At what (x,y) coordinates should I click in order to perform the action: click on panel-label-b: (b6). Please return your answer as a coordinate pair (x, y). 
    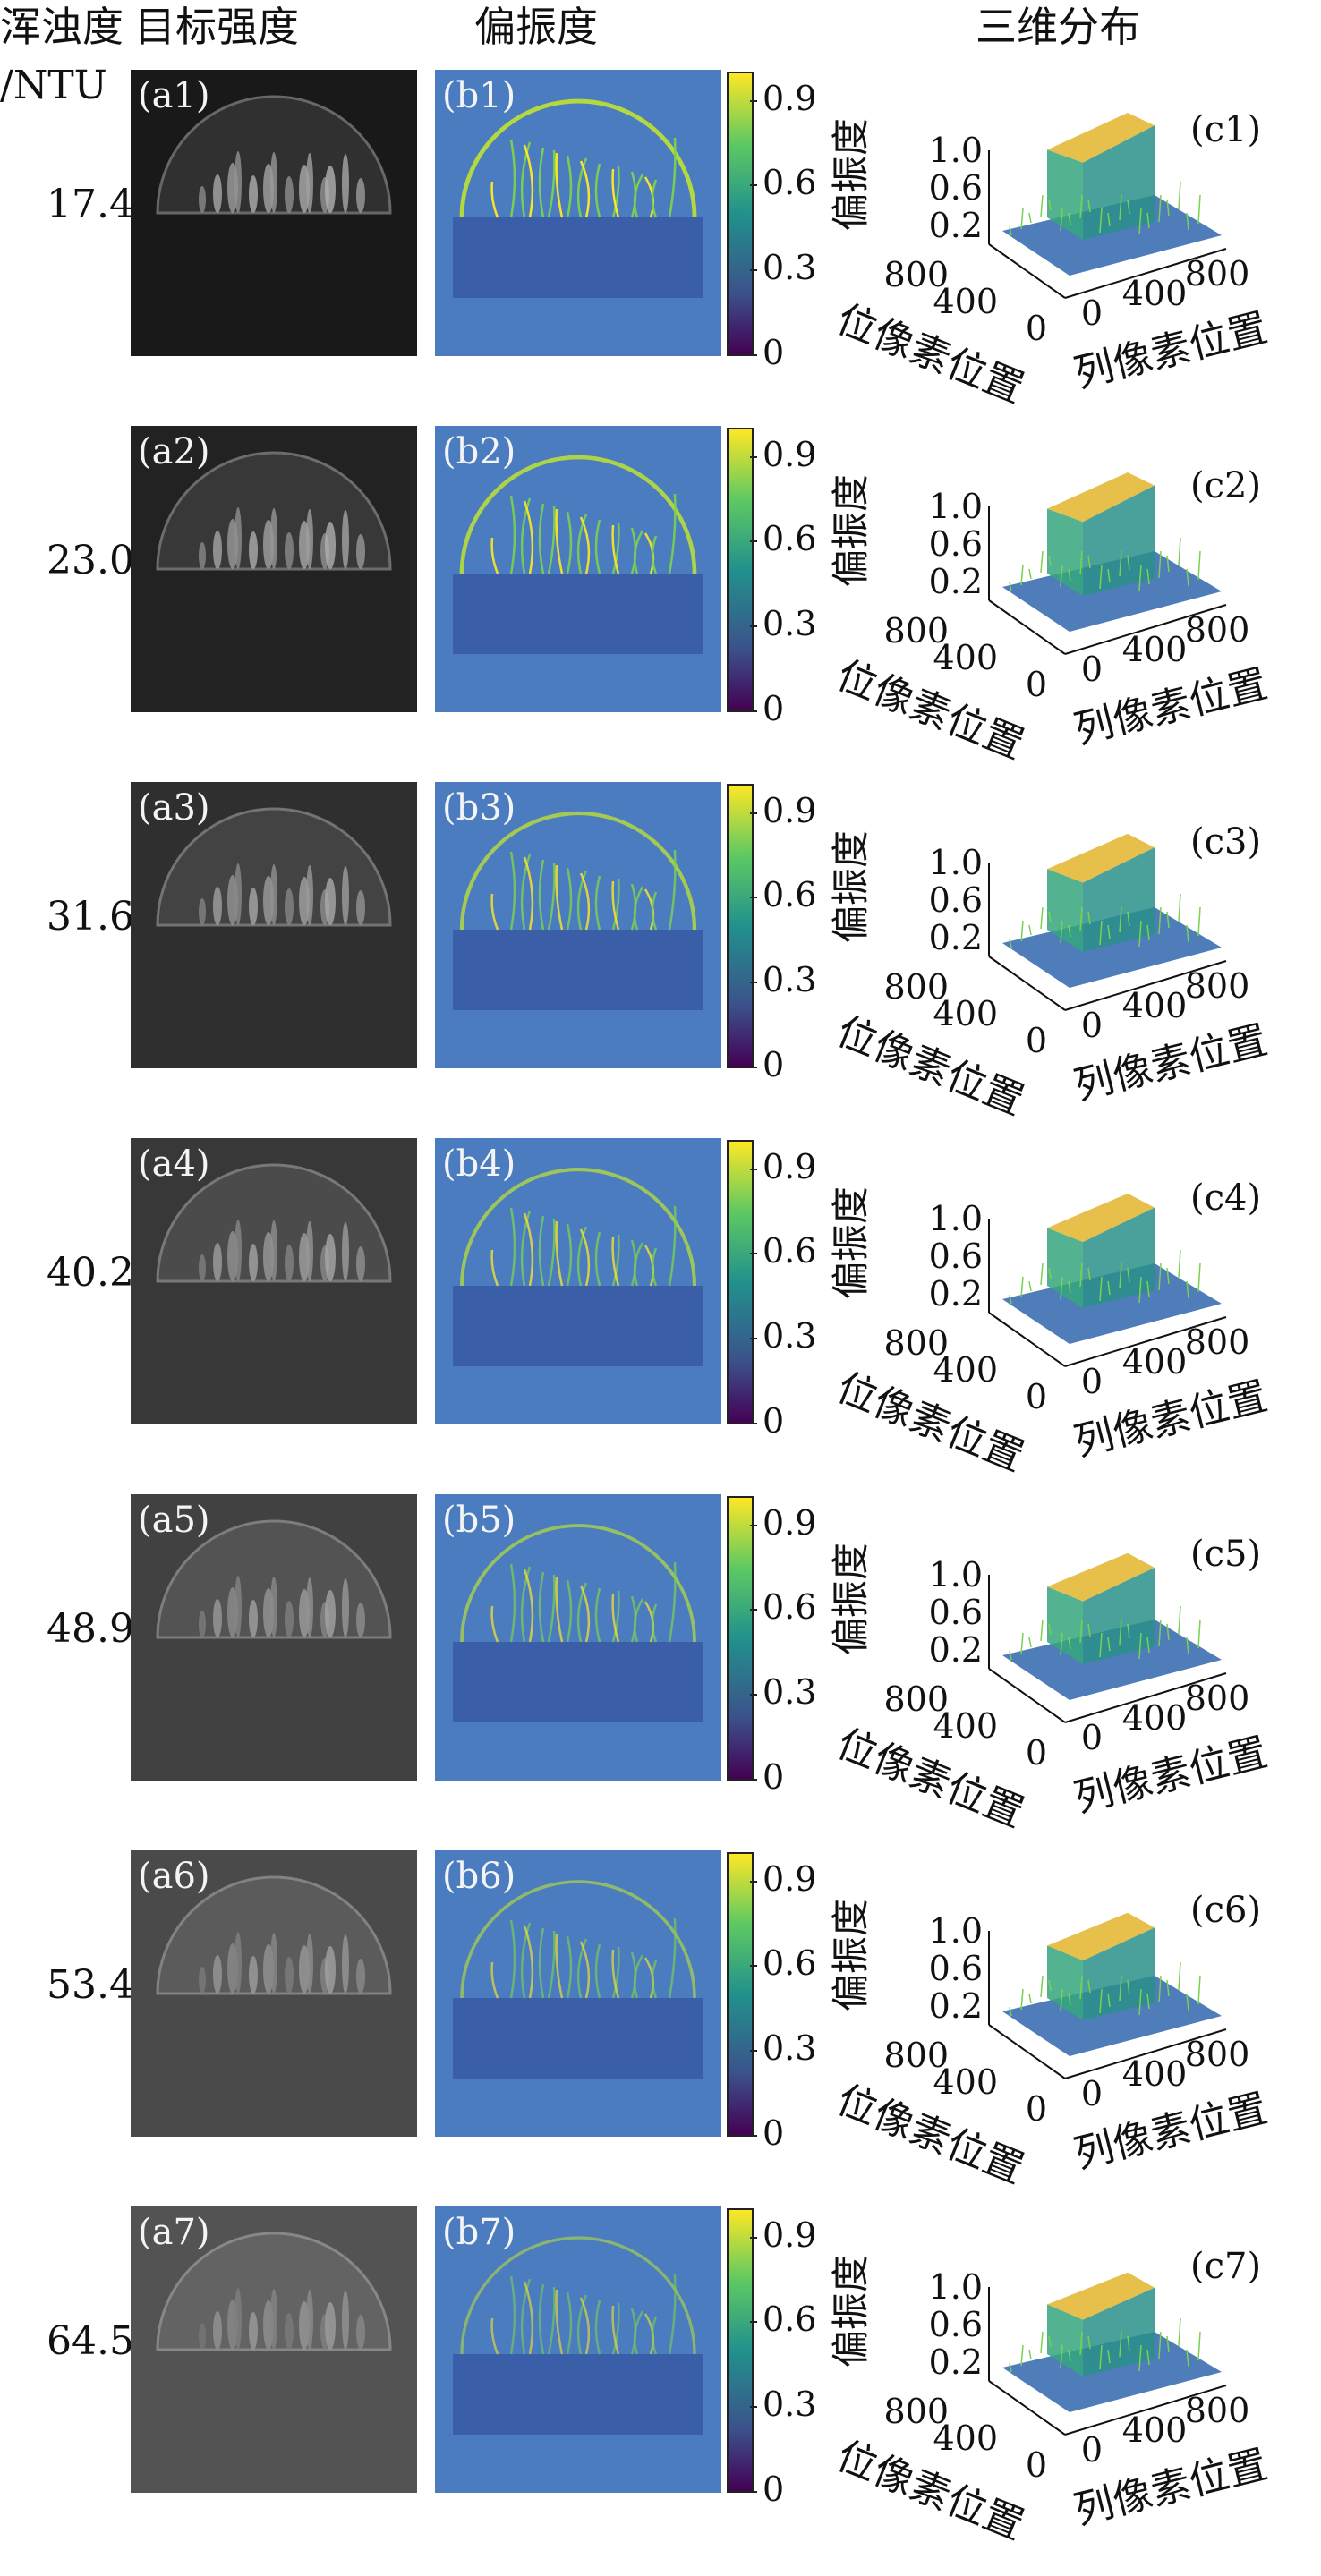
    Looking at the image, I should click on (479, 1876).